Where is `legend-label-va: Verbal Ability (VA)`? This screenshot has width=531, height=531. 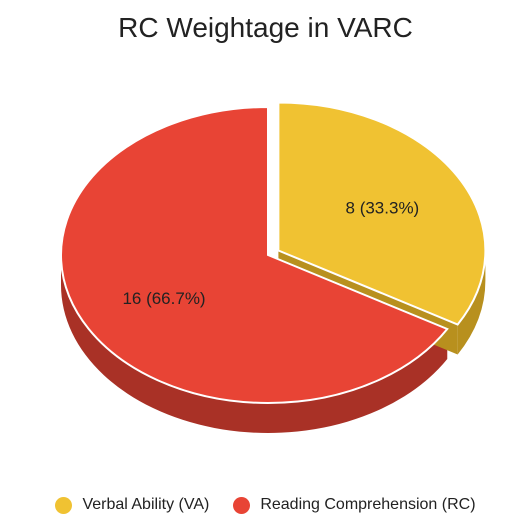
legend-label-va: Verbal Ability (VA) is located at coordinates (146, 504).